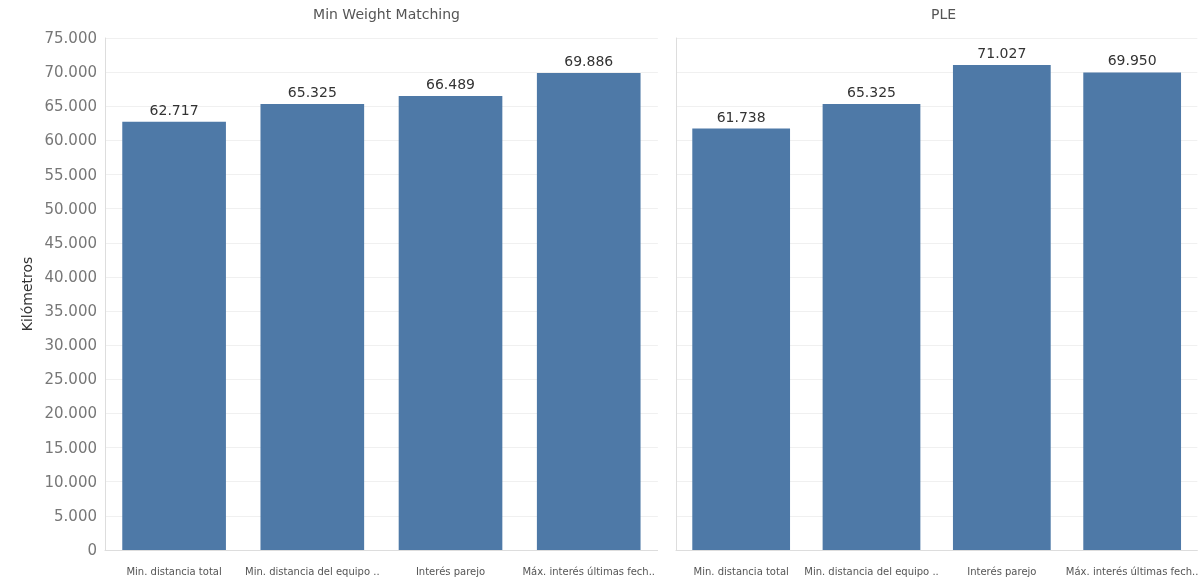 This screenshot has width=1201, height=588. Describe the element at coordinates (26, 294) in the screenshot. I see `y-axis-title: Kilómetros` at that location.